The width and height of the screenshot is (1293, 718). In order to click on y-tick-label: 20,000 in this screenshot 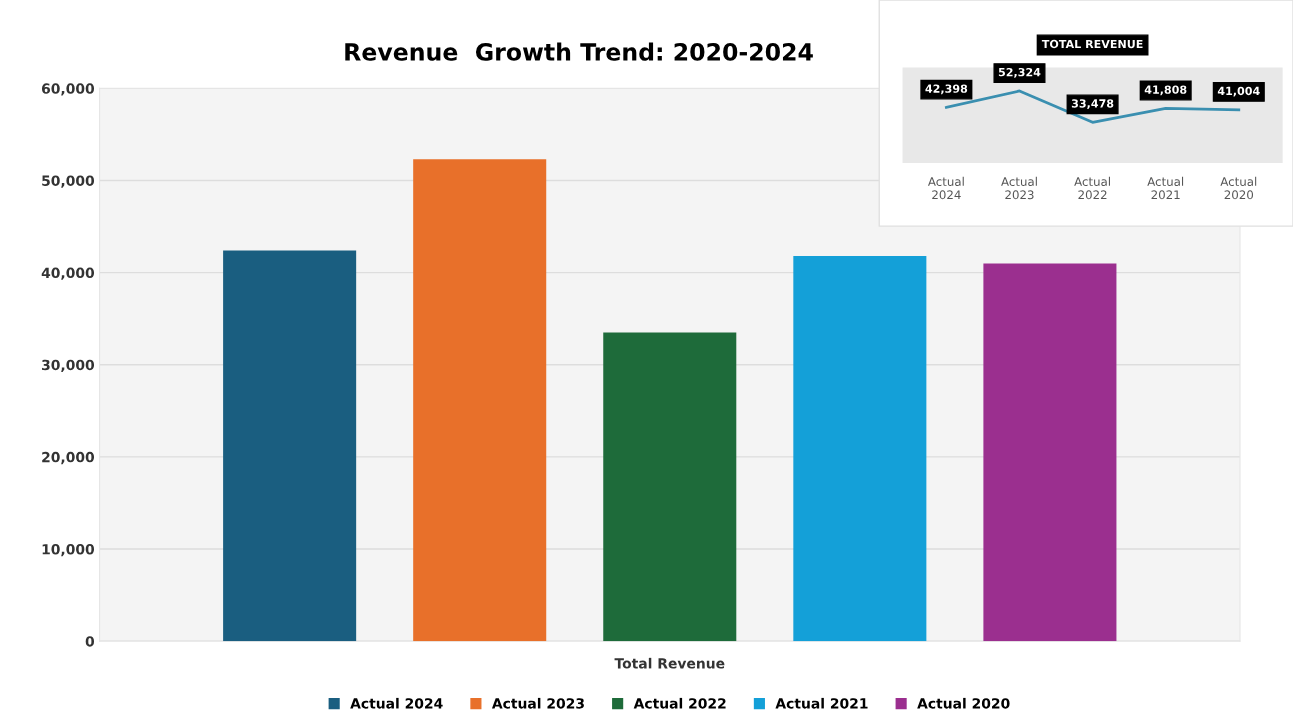, I will do `click(68, 458)`.